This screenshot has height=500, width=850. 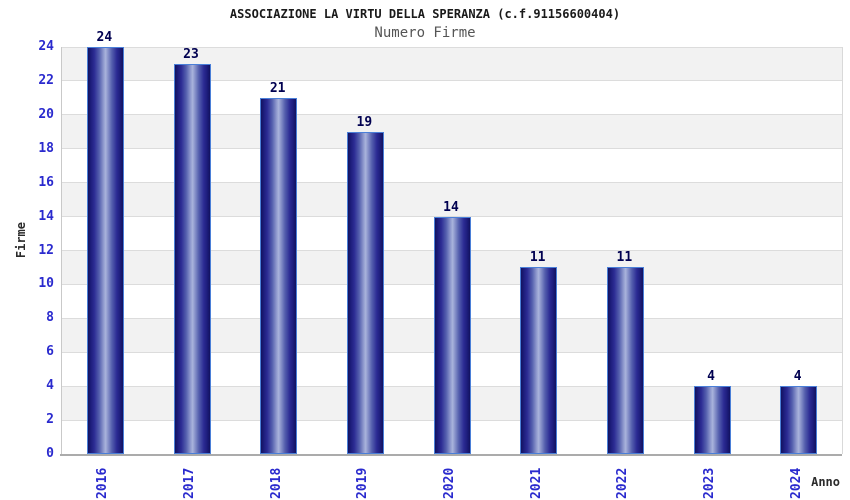 I want to click on y-axis-title: Firme, so click(x=21, y=240).